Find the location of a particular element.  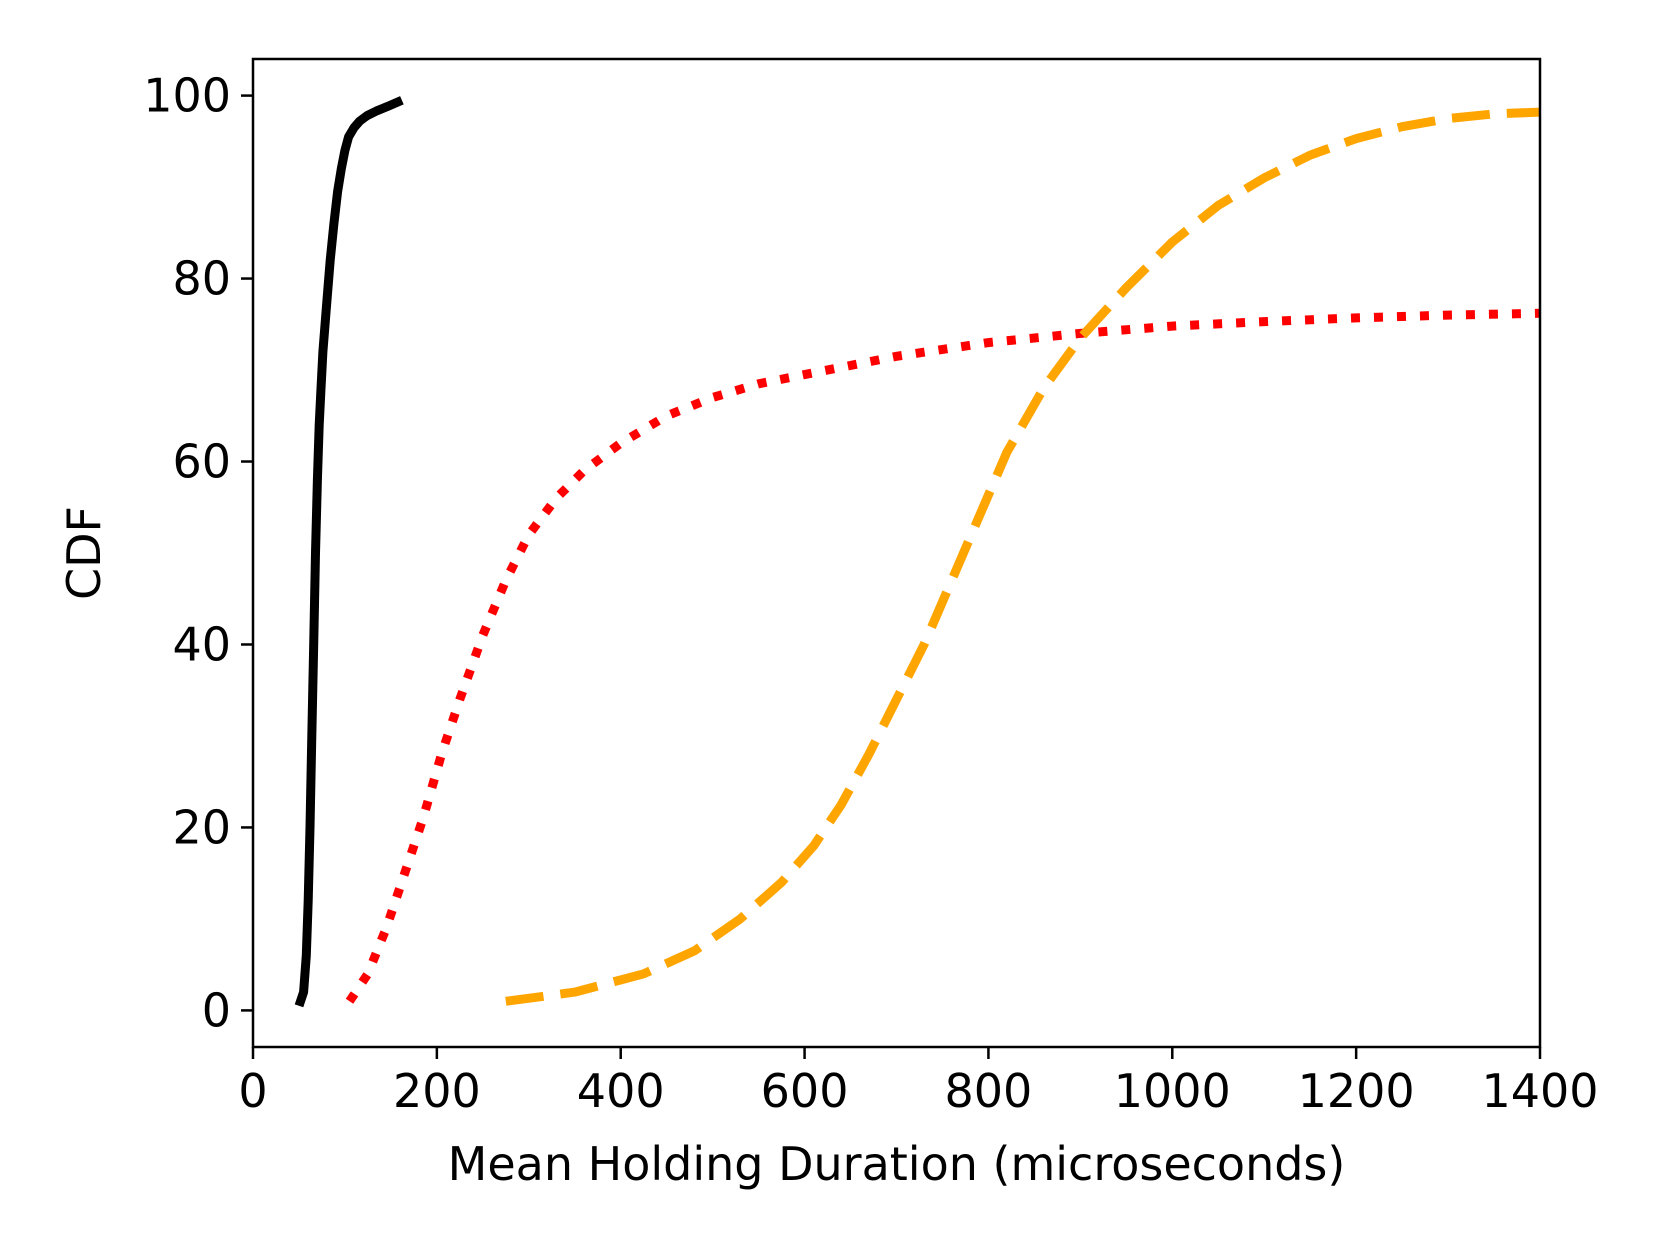

y-tick-label: 80 is located at coordinates (201, 279).